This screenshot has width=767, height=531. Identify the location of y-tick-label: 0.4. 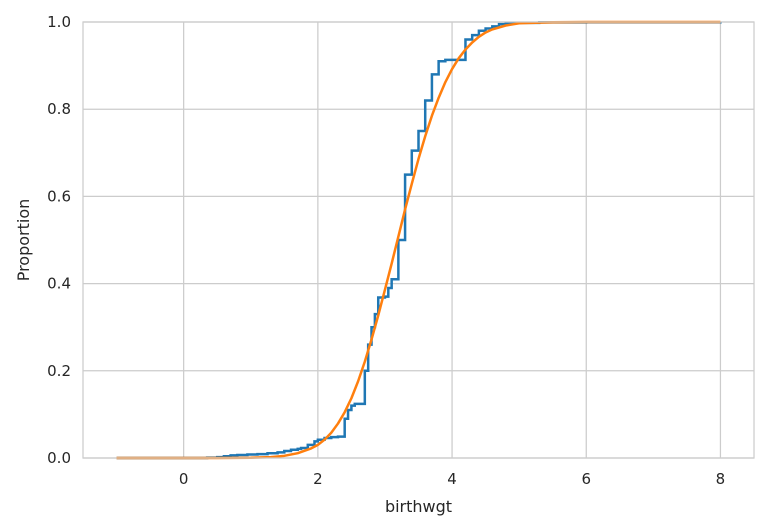
(59, 284).